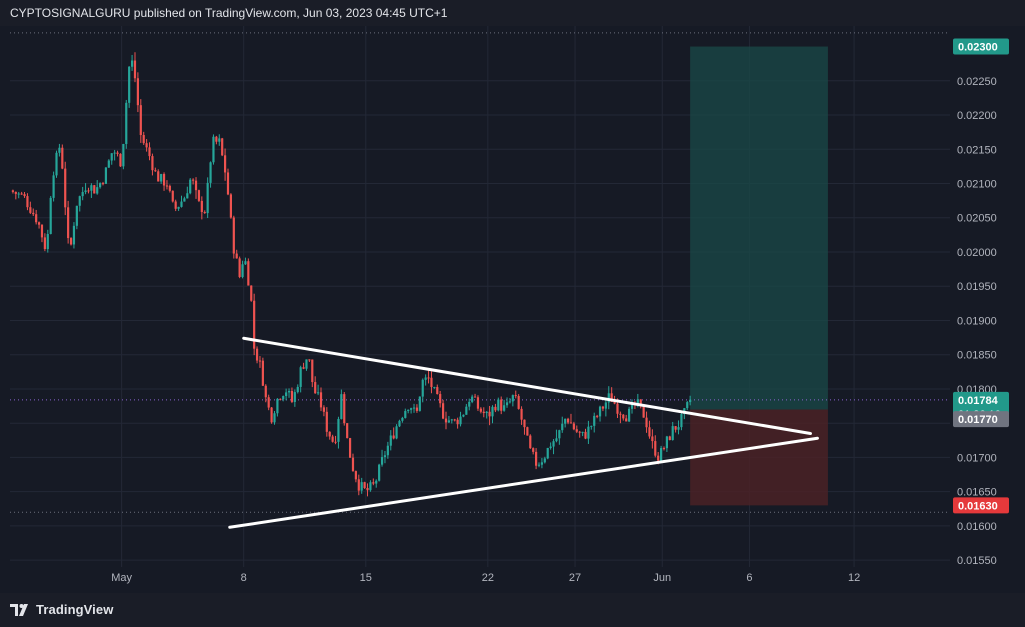 The height and width of the screenshot is (627, 1025). What do you see at coordinates (19, 609) in the screenshot?
I see `tradingview-logo-icon` at bounding box center [19, 609].